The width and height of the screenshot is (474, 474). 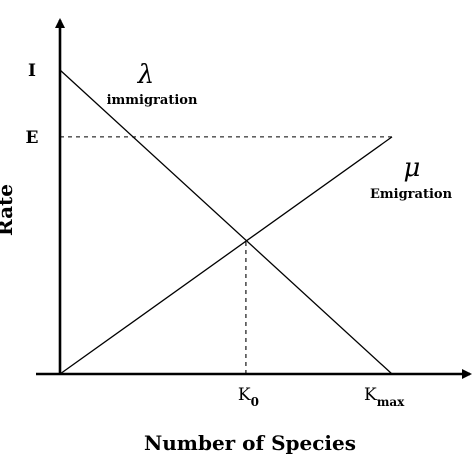 I want to click on x-tick-kmax-main: K, so click(x=370, y=395).